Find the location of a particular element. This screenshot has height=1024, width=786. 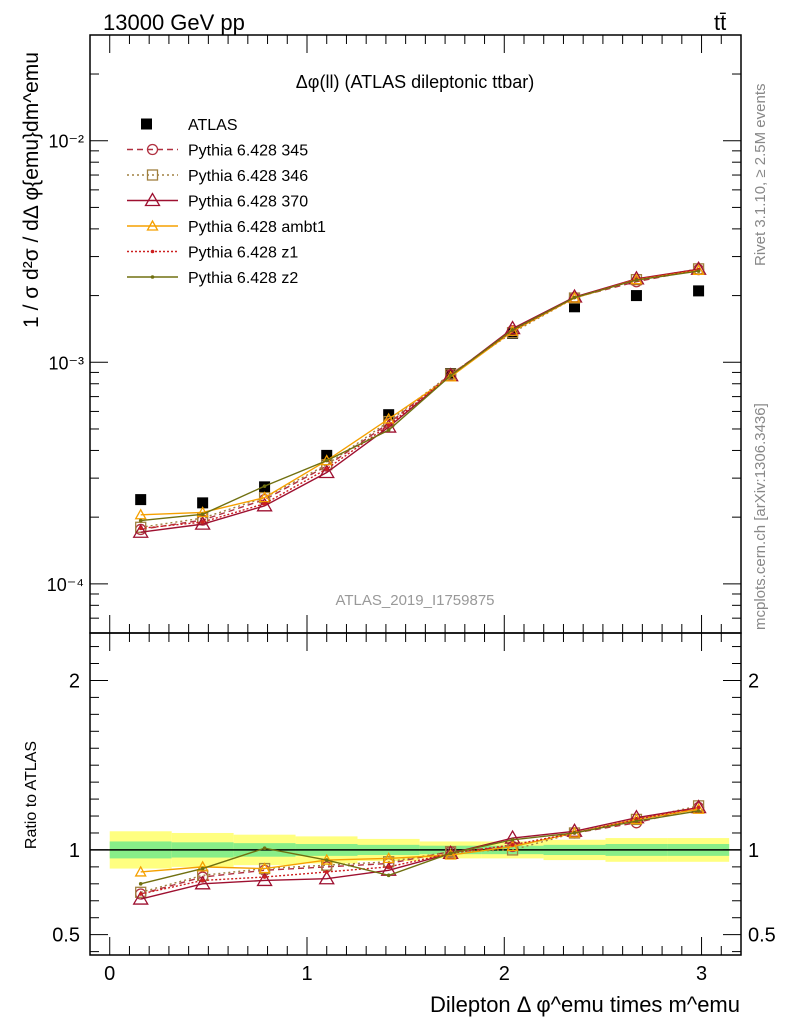

mcplots-reference-label: mcplots.cern.ch [arXiv:1306.3436] is located at coordinates (760, 516).